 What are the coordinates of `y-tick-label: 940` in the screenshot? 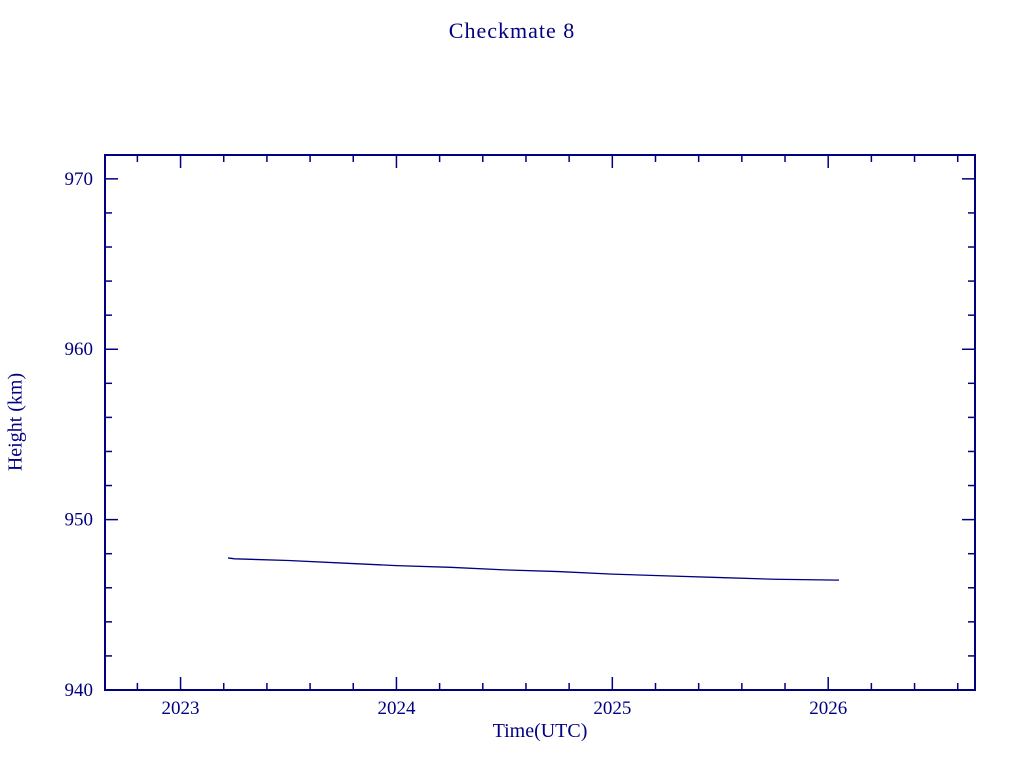 It's located at (79, 690).